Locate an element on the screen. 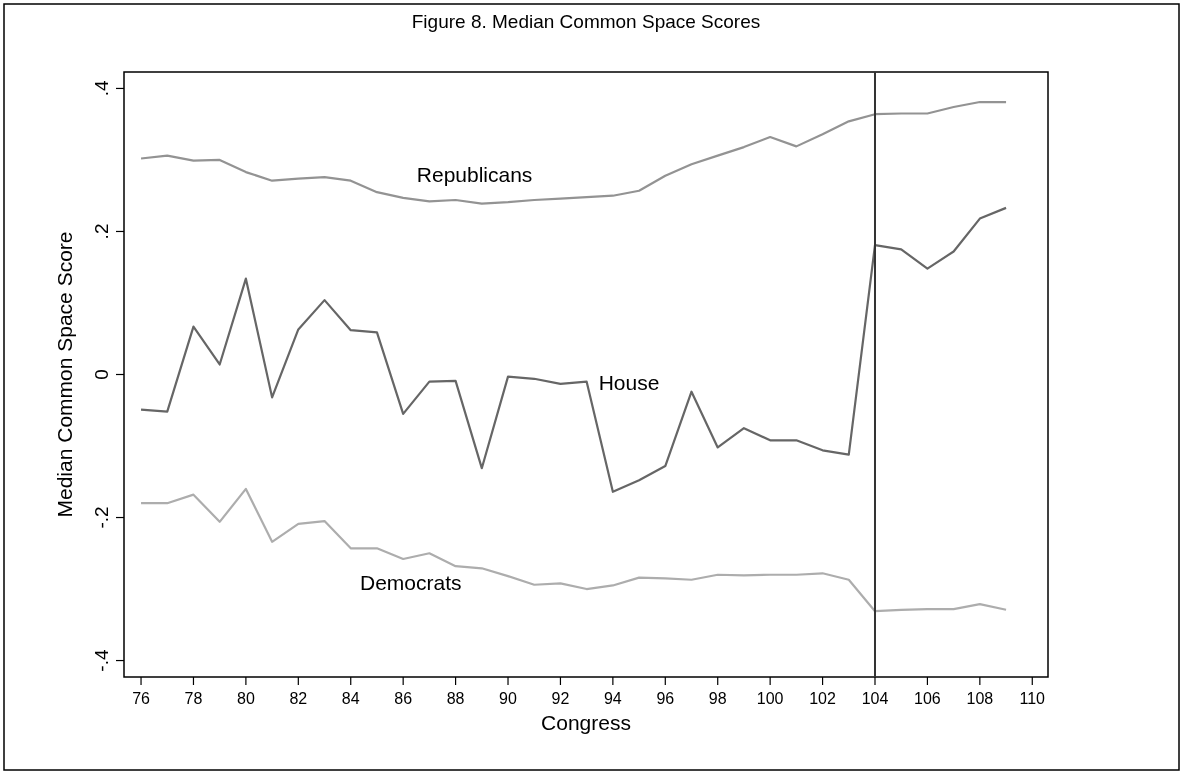 This screenshot has height=774, width=1183. x-tick-label: 76 is located at coordinates (141, 698).